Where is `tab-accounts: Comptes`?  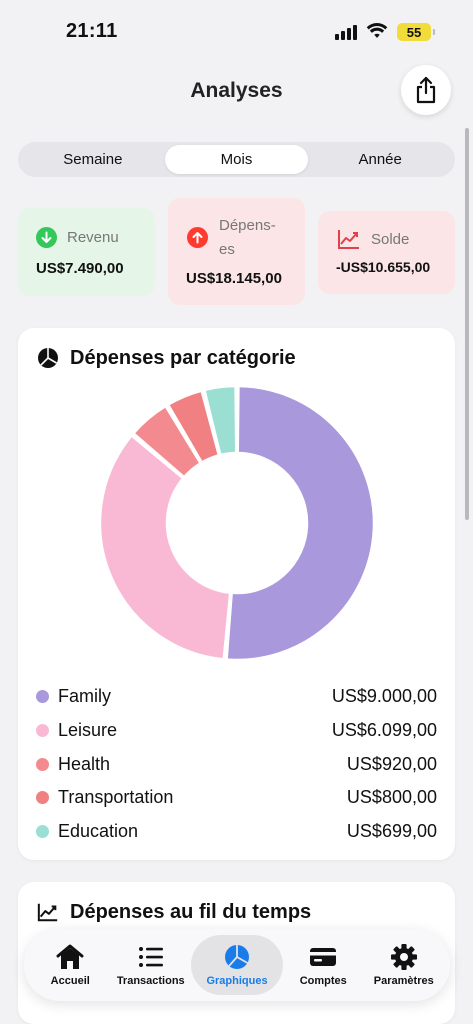
tab-accounts: Comptes is located at coordinates (323, 965).